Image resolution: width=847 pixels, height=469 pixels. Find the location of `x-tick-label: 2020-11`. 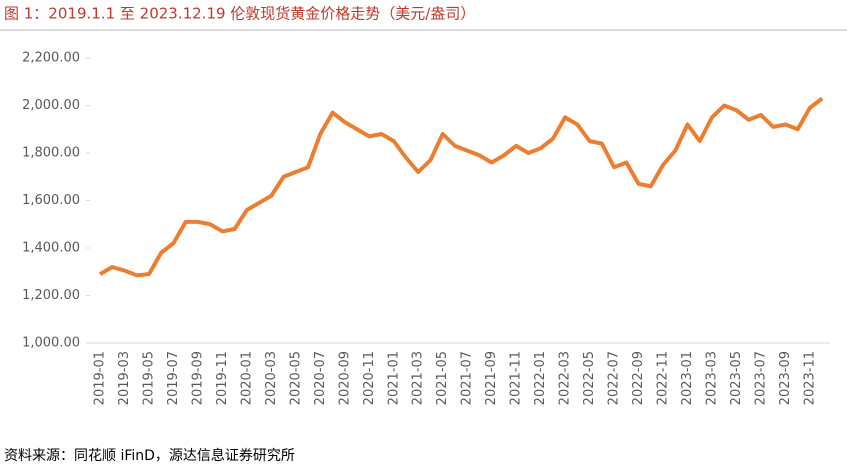

x-tick-label: 2020-11 is located at coordinates (369, 378).